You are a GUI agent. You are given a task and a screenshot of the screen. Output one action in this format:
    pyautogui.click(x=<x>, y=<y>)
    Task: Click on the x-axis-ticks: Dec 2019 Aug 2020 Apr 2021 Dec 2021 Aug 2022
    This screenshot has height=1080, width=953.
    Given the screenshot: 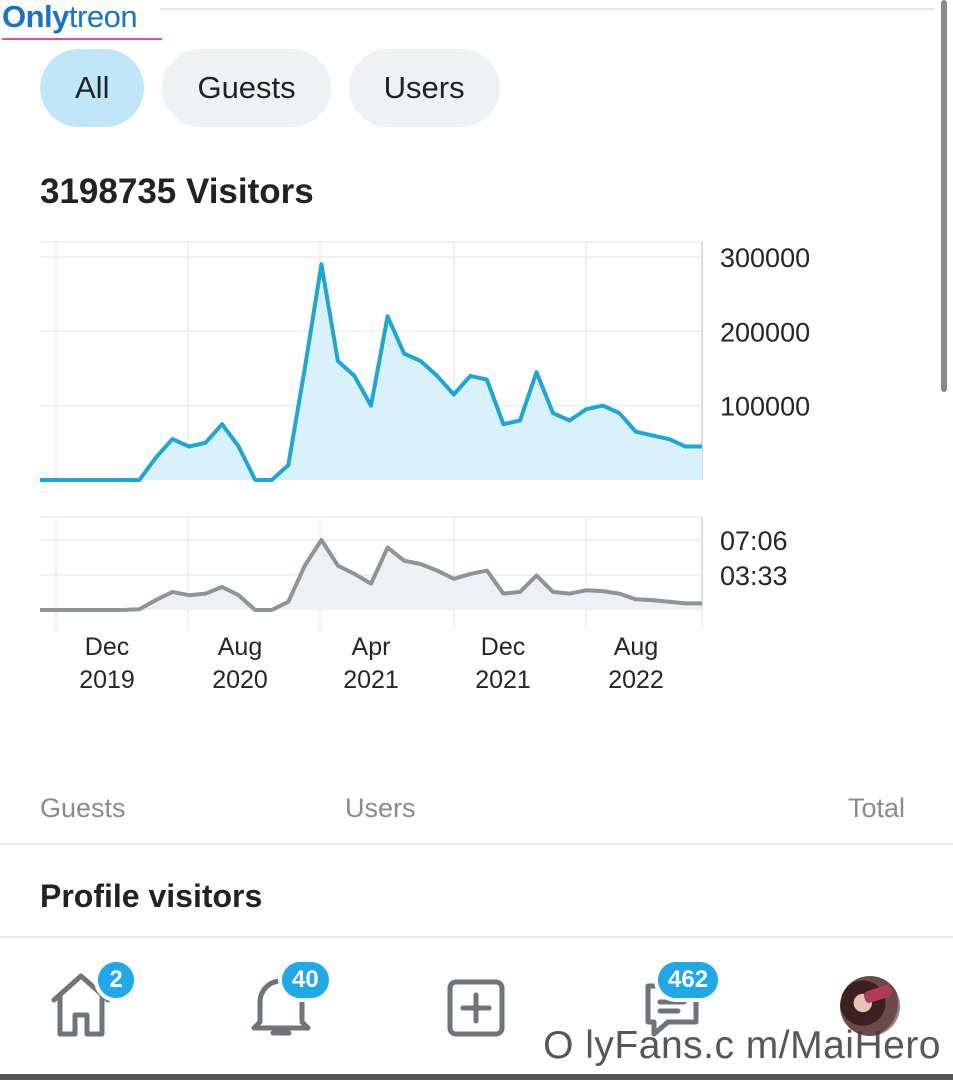 What is the action you would take?
    pyautogui.click(x=371, y=663)
    